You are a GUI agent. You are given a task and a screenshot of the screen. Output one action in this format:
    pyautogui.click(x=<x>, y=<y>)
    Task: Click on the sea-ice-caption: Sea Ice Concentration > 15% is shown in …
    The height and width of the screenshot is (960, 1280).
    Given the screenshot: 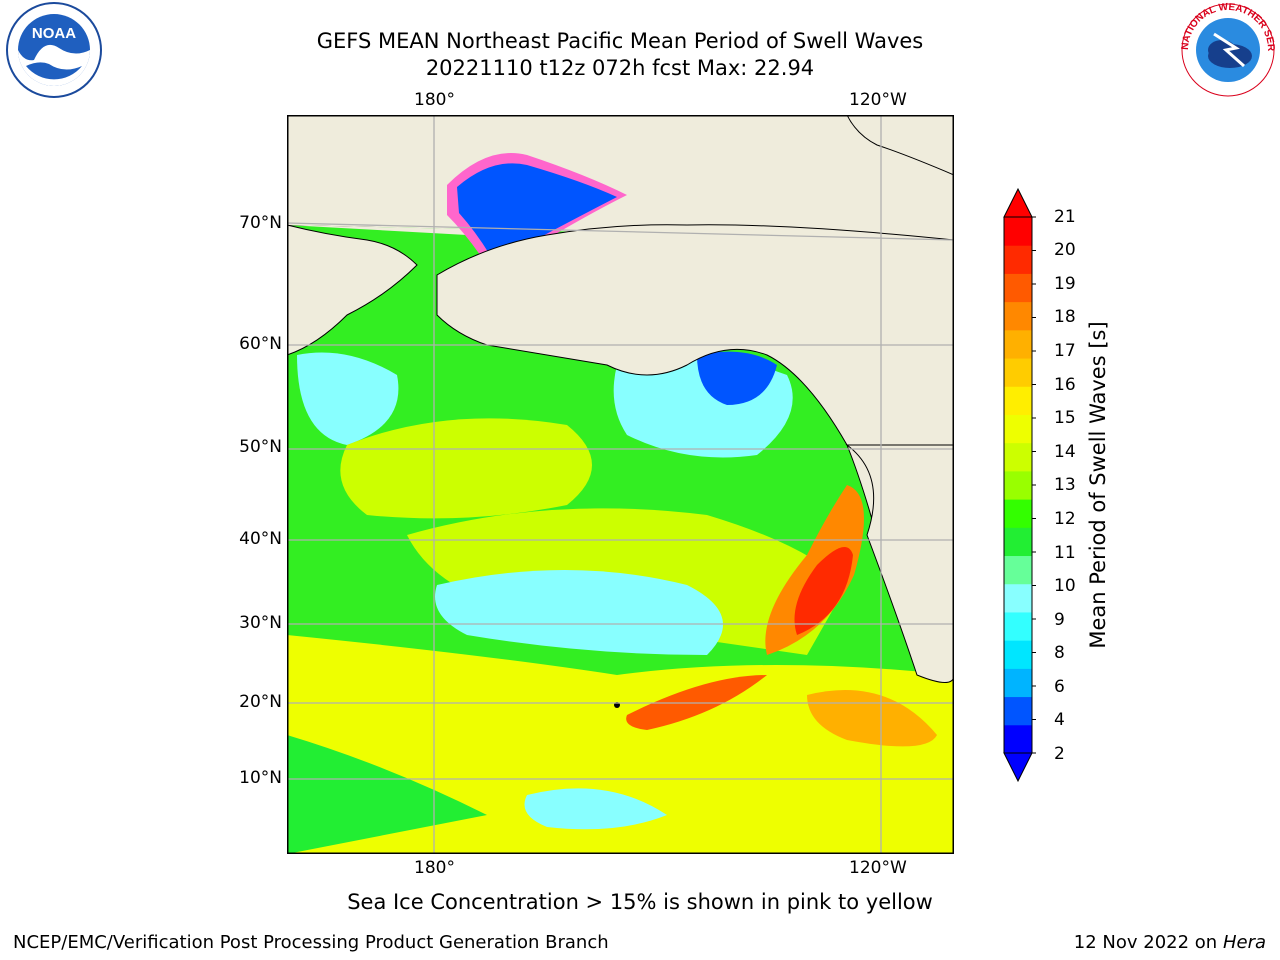 What is the action you would take?
    pyautogui.click(x=640, y=902)
    